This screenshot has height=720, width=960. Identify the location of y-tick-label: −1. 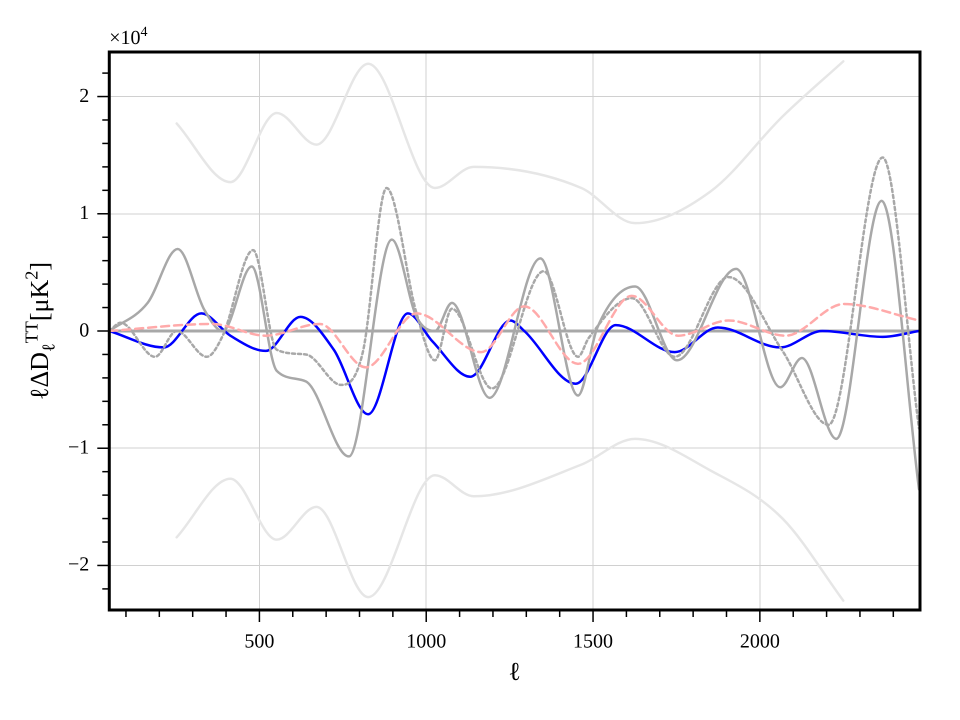
(79, 447).